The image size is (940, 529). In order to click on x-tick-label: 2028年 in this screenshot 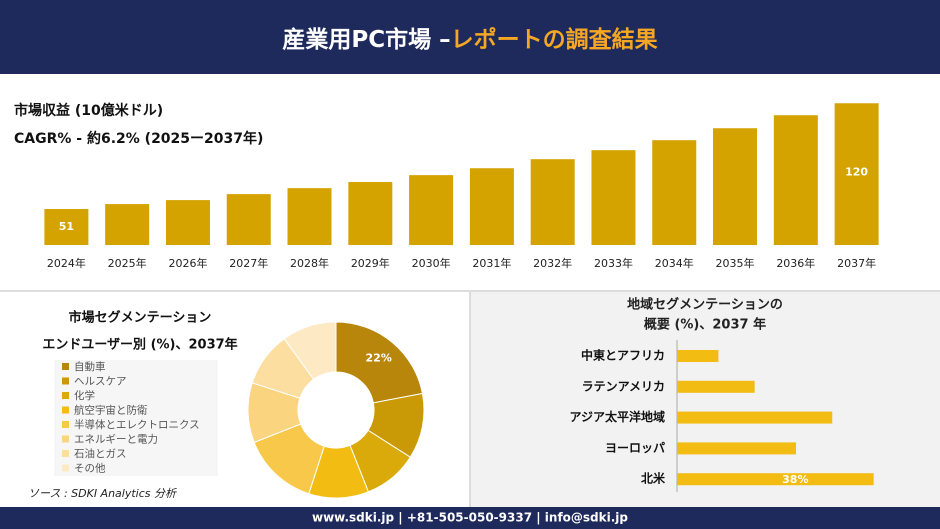, I will do `click(309, 263)`.